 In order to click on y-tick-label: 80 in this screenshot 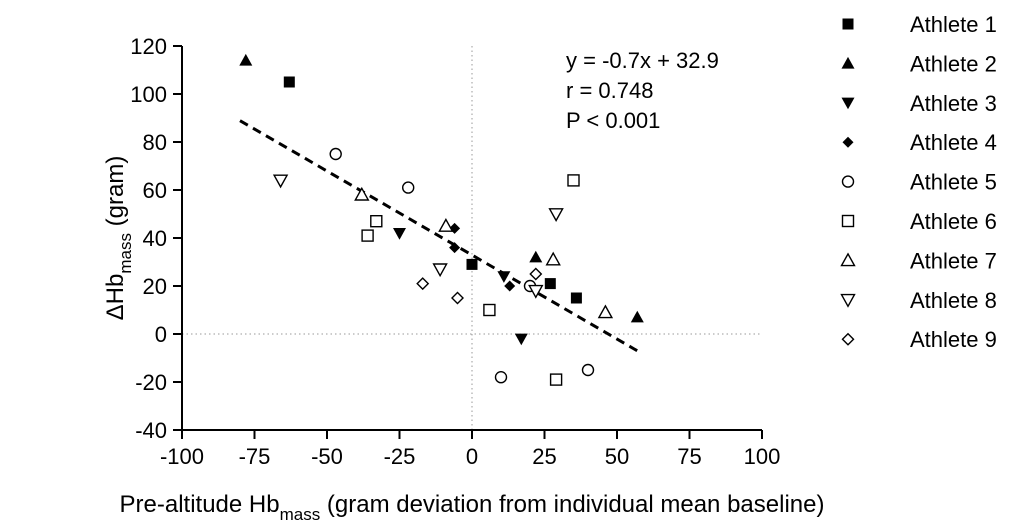, I will do `click(155, 142)`.